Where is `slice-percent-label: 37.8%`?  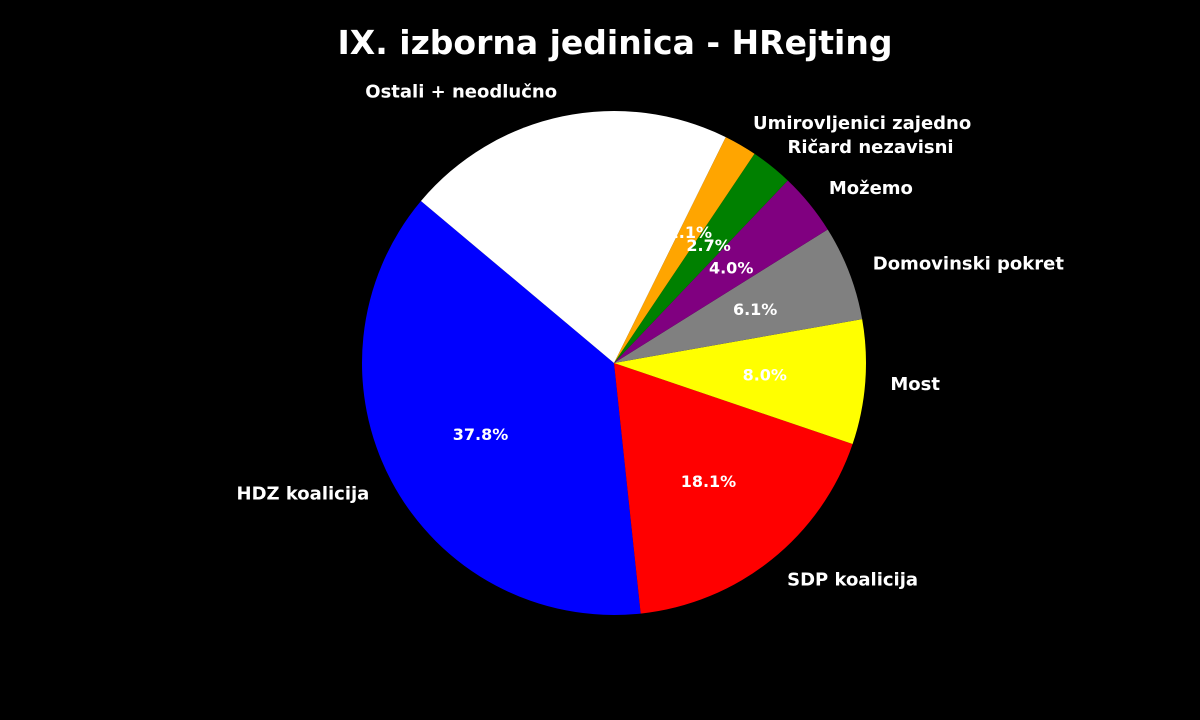
slice-percent-label: 37.8% is located at coordinates (481, 434).